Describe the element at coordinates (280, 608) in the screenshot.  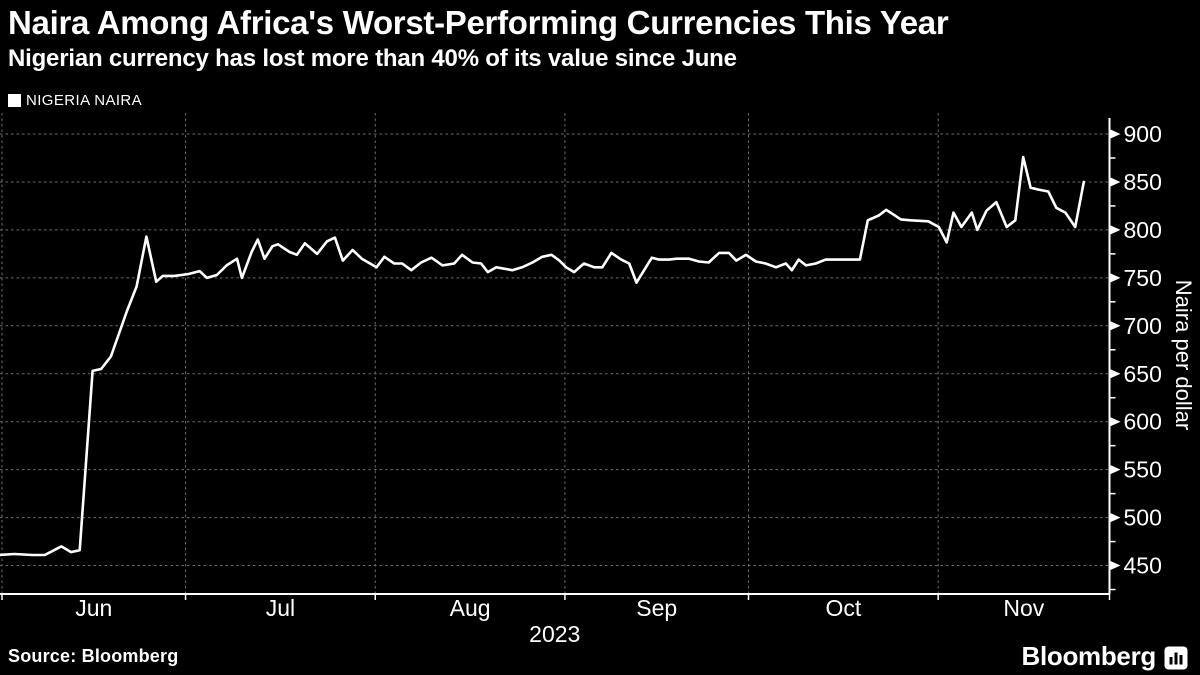
I see `svg-text: Jul` at that location.